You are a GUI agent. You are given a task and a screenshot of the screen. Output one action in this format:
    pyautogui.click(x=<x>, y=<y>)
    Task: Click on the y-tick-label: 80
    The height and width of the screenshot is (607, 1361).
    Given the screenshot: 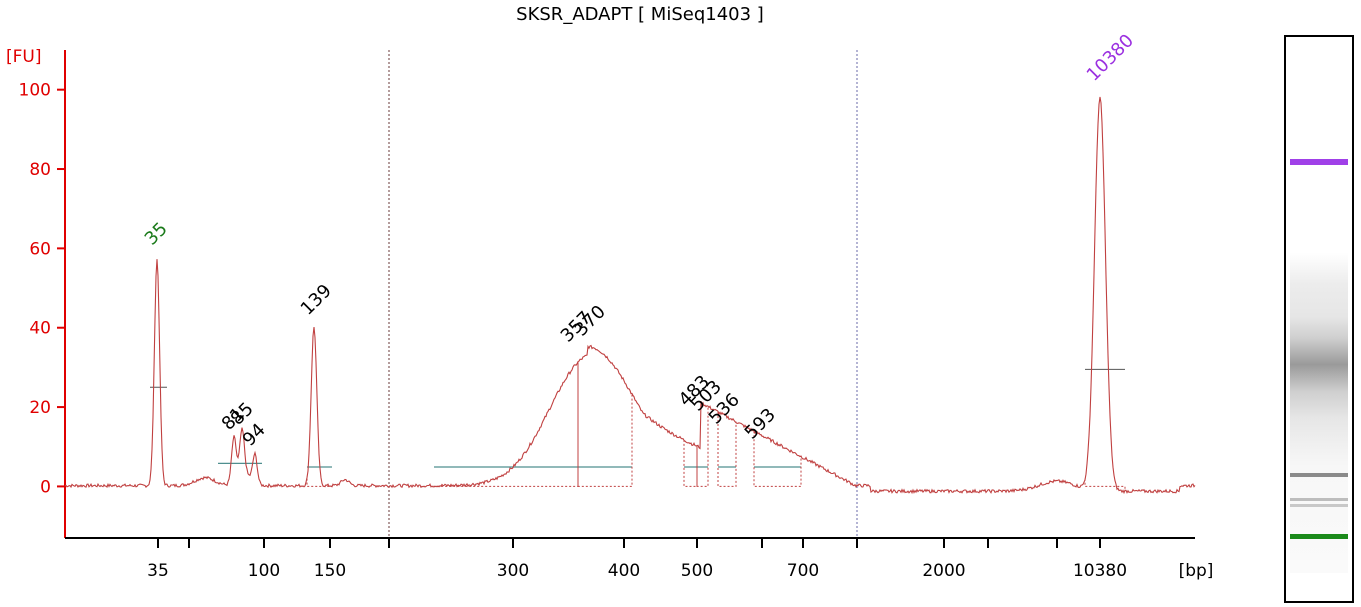 What is the action you would take?
    pyautogui.click(x=40, y=170)
    